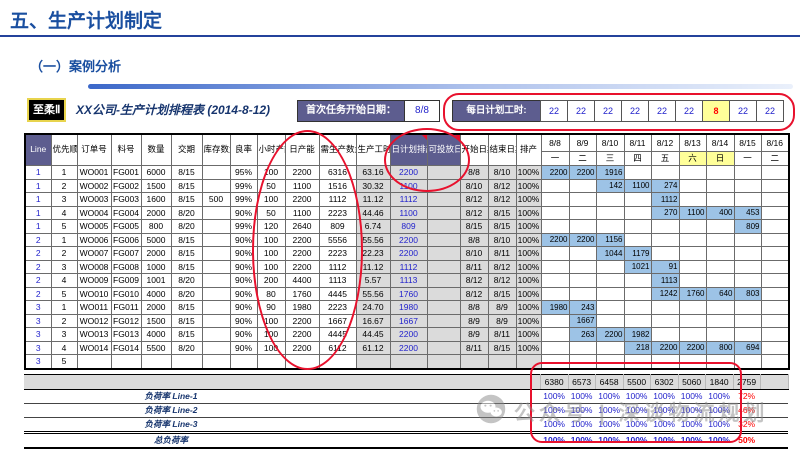  Describe the element at coordinates (774, 381) in the screenshot. I see `daily-total-cell` at that location.